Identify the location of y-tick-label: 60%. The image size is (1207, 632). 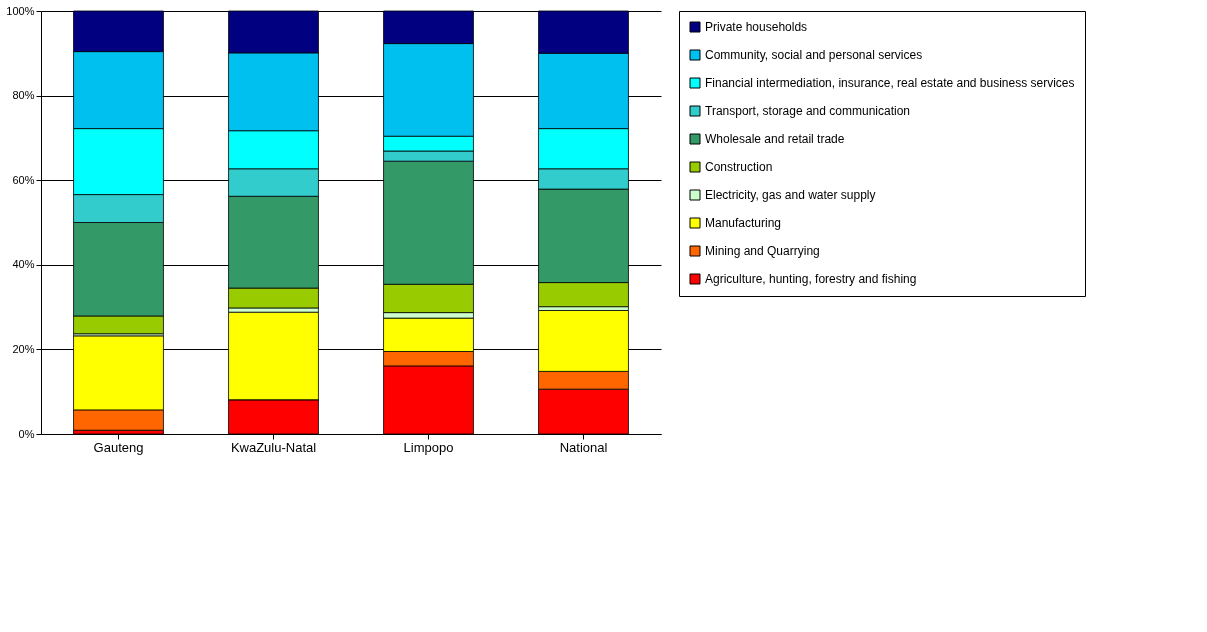
(23, 179).